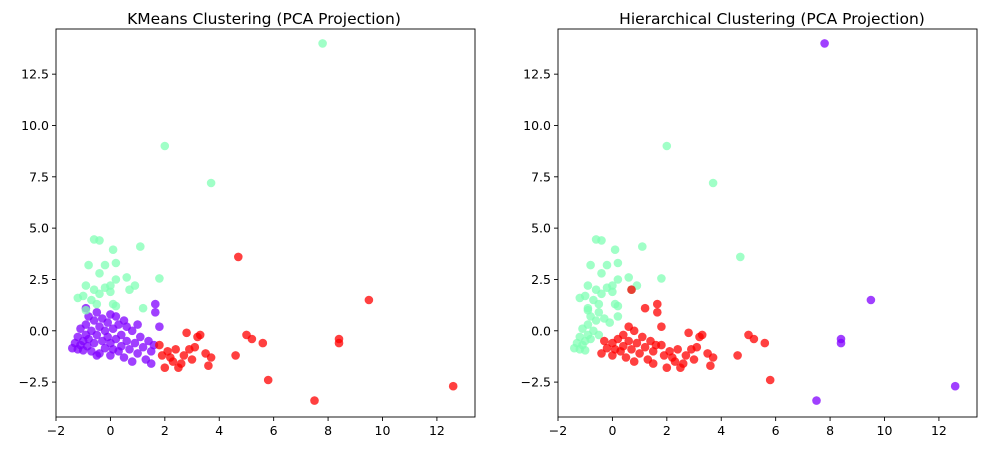 The image size is (993, 451). I want to click on x-tick-label: 0, so click(612, 430).